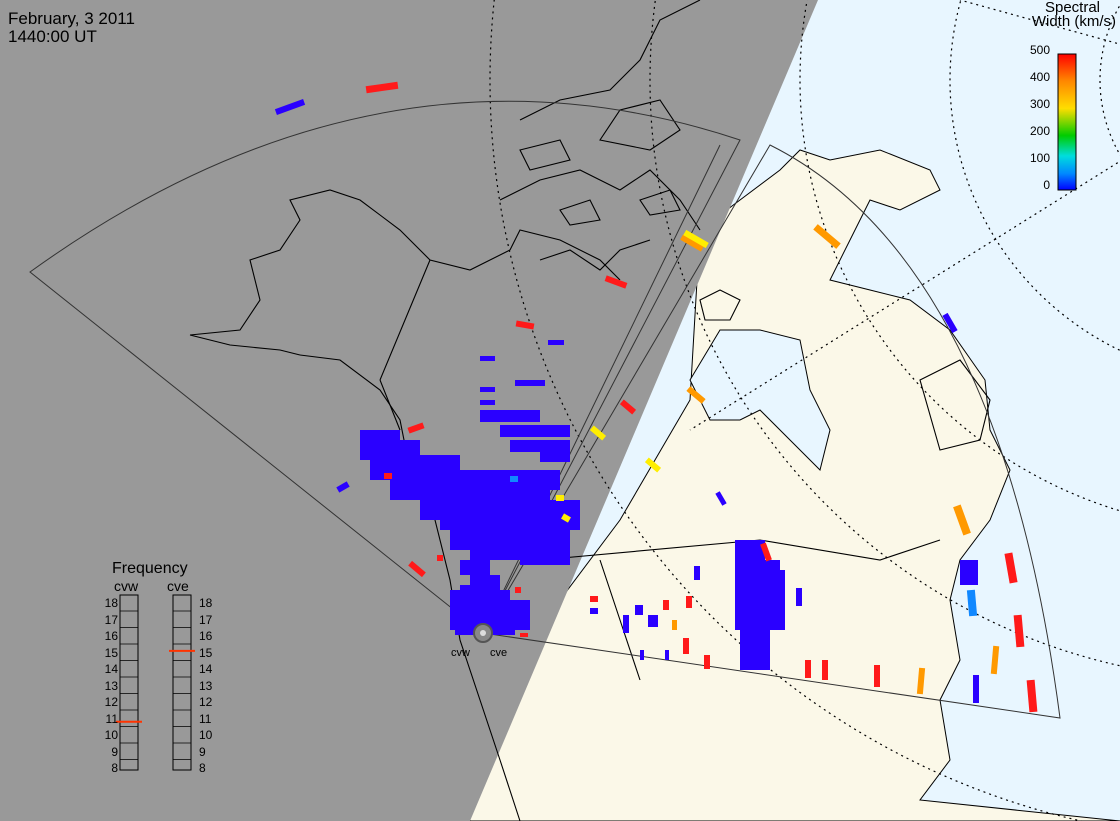 The image size is (1120, 821). Describe the element at coordinates (155, 682) in the screenshot. I see `frequency-gauges` at that location.